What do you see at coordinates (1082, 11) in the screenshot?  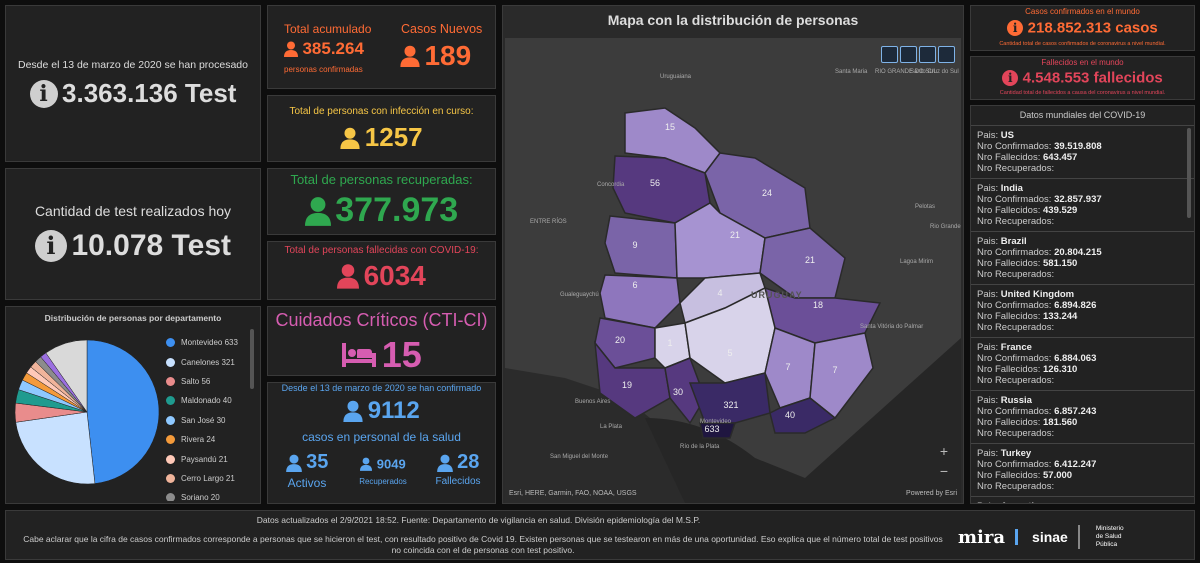 I see `world-confirmed-label: Casos confirmados en el mundo` at bounding box center [1082, 11].